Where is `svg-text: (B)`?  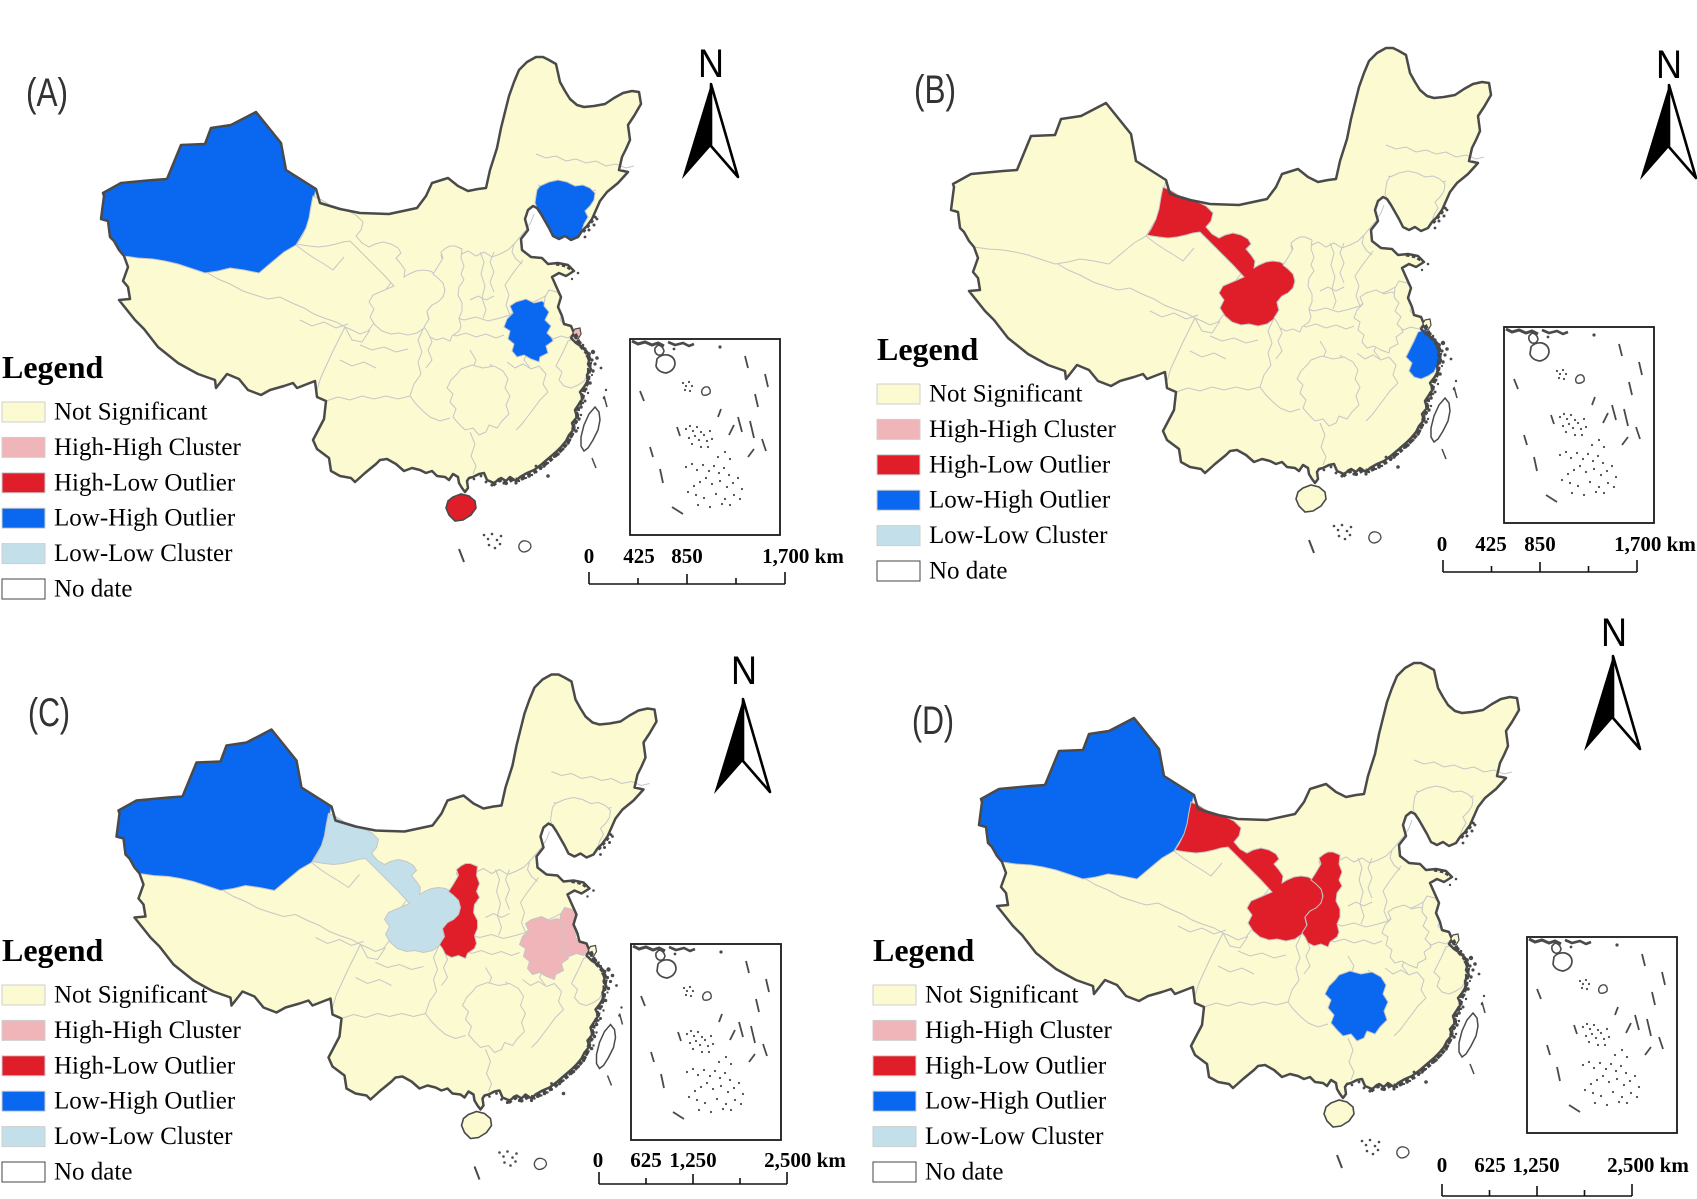 svg-text: (B) is located at coordinates (935, 90).